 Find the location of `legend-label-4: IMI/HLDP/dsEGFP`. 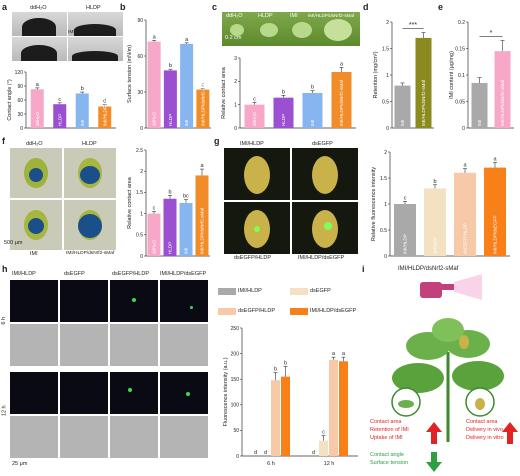

legend-label-4: IMI/HLDP/dsEGFP is located at coordinates (333, 311).